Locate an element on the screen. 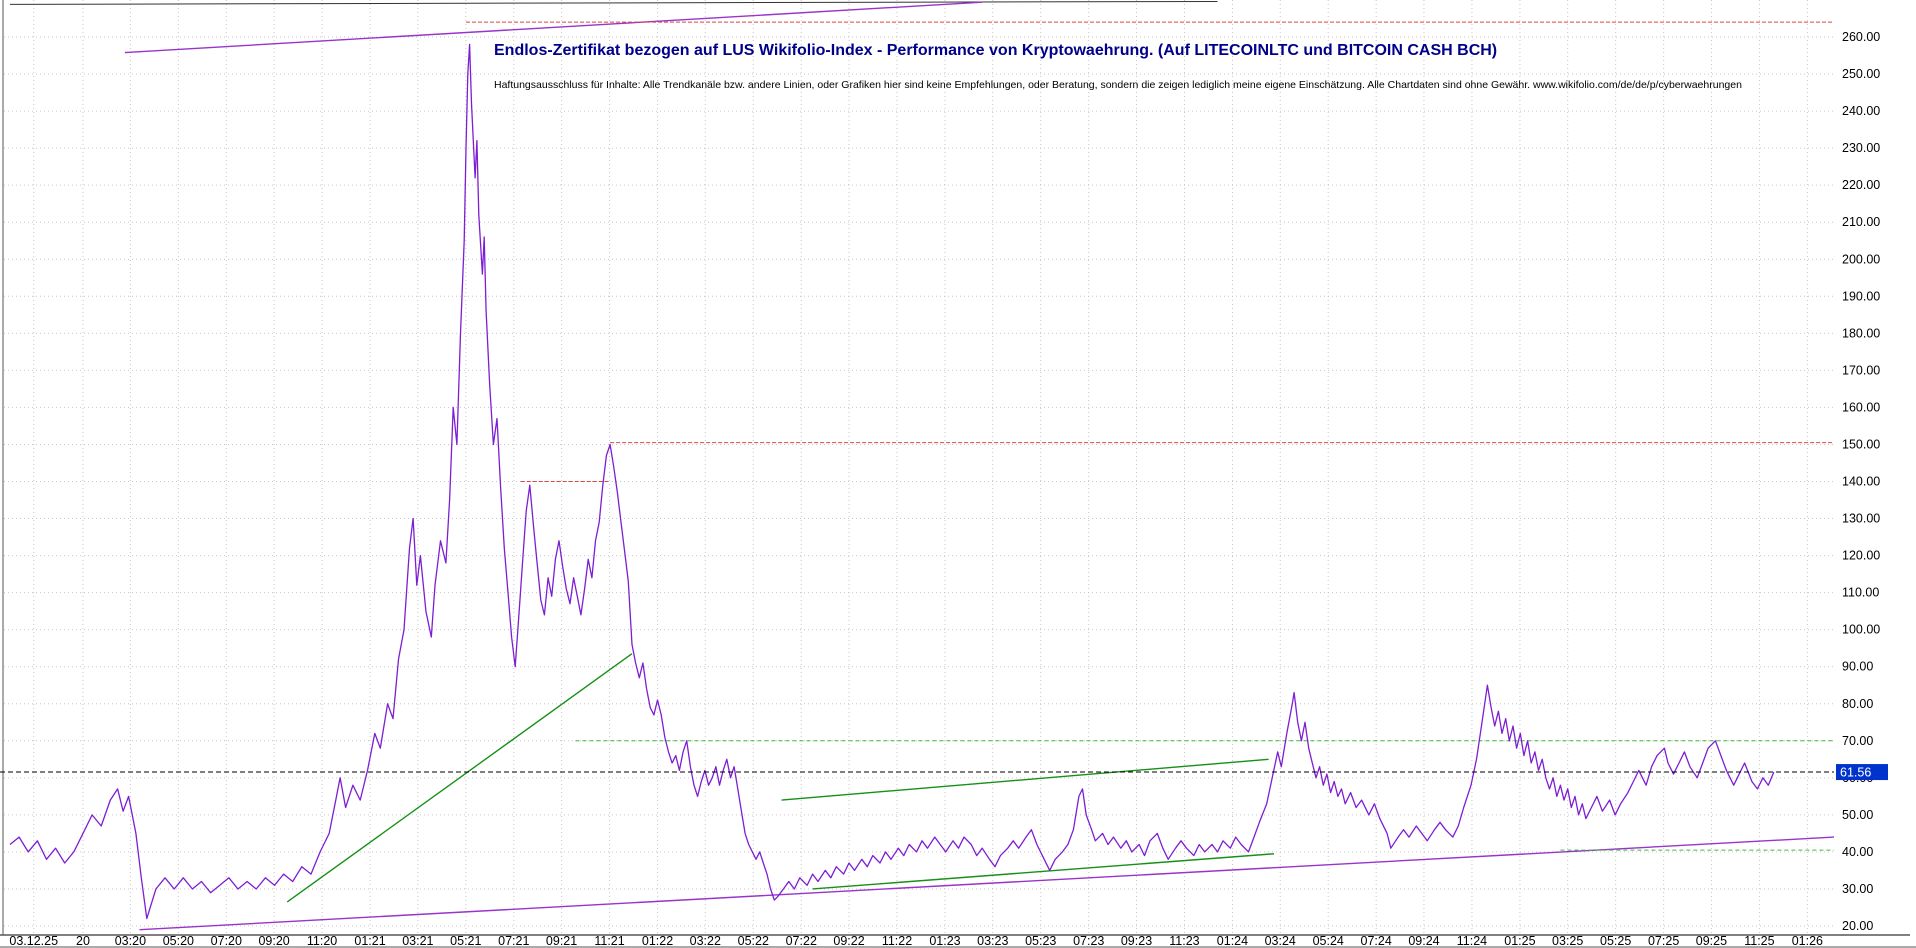 The height and width of the screenshot is (948, 1916). x-axis-label: 05:22 is located at coordinates (753, 941).